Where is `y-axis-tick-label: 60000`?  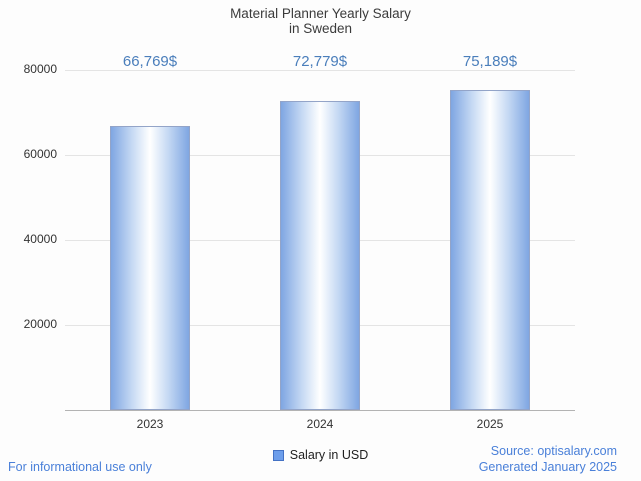
y-axis-tick-label: 60000 is located at coordinates (40, 154).